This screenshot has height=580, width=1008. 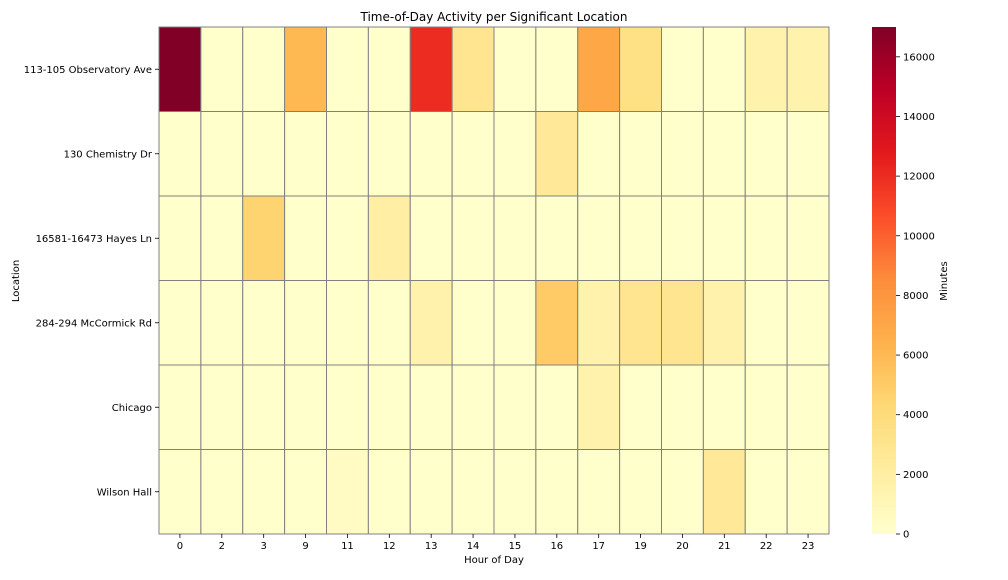 What do you see at coordinates (473, 546) in the screenshot?
I see `x-tick-label: 14` at bounding box center [473, 546].